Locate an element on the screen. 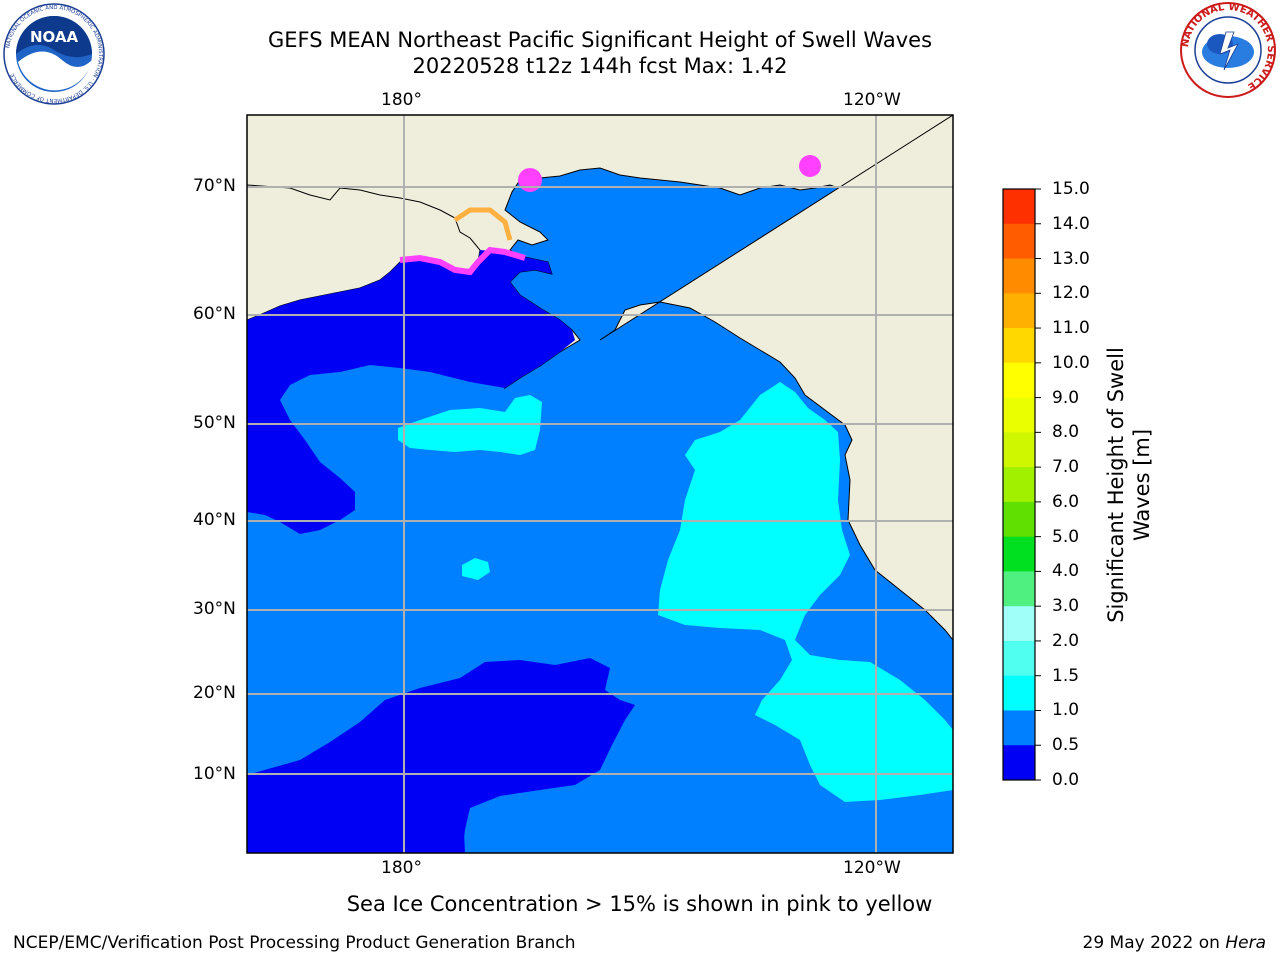 This screenshot has height=960, width=1280. region-dark-south-tail is located at coordinates (451, 824).